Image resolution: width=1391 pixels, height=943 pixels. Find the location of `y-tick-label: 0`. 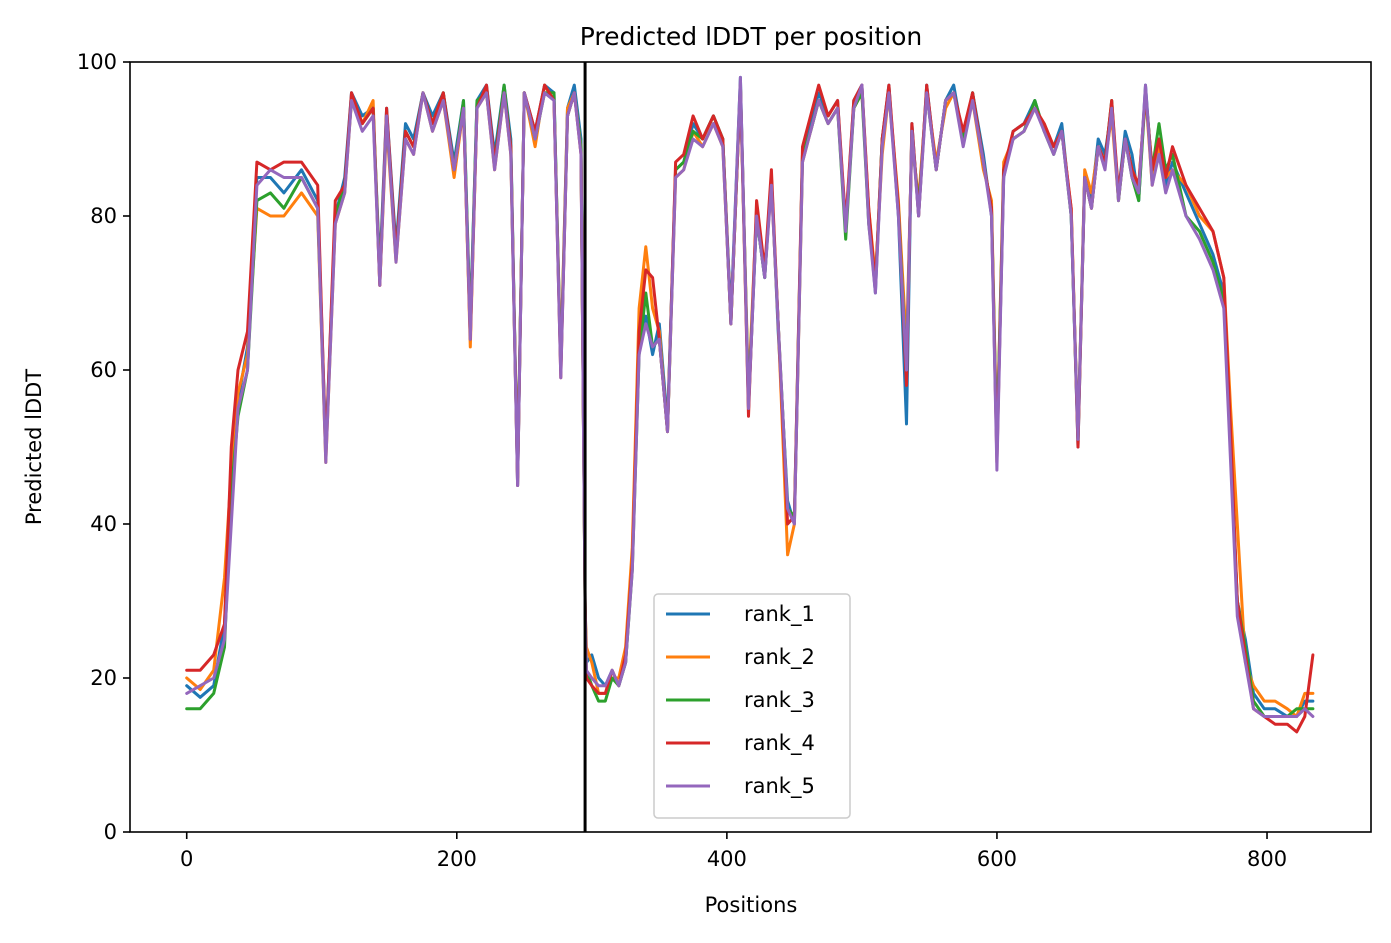

y-tick-label: 0 is located at coordinates (110, 832).